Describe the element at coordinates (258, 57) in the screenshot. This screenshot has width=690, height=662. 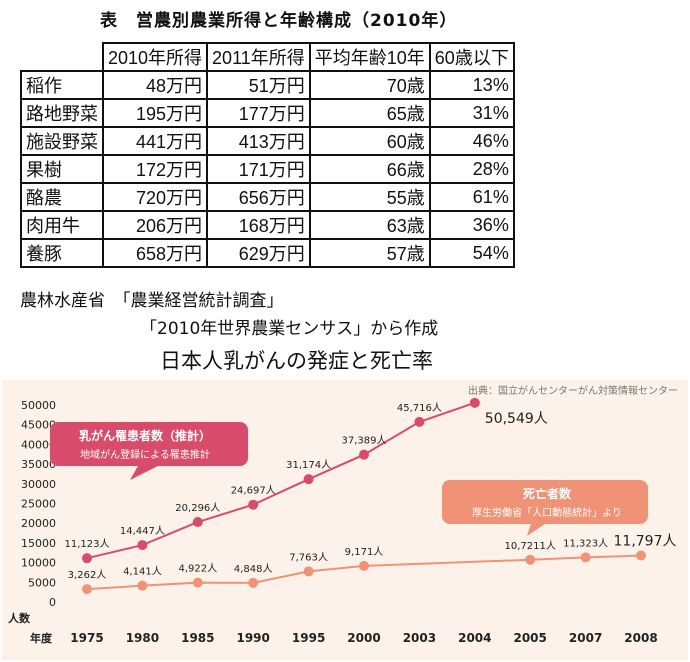
I see `header-income-2011: 2011年所得` at that location.